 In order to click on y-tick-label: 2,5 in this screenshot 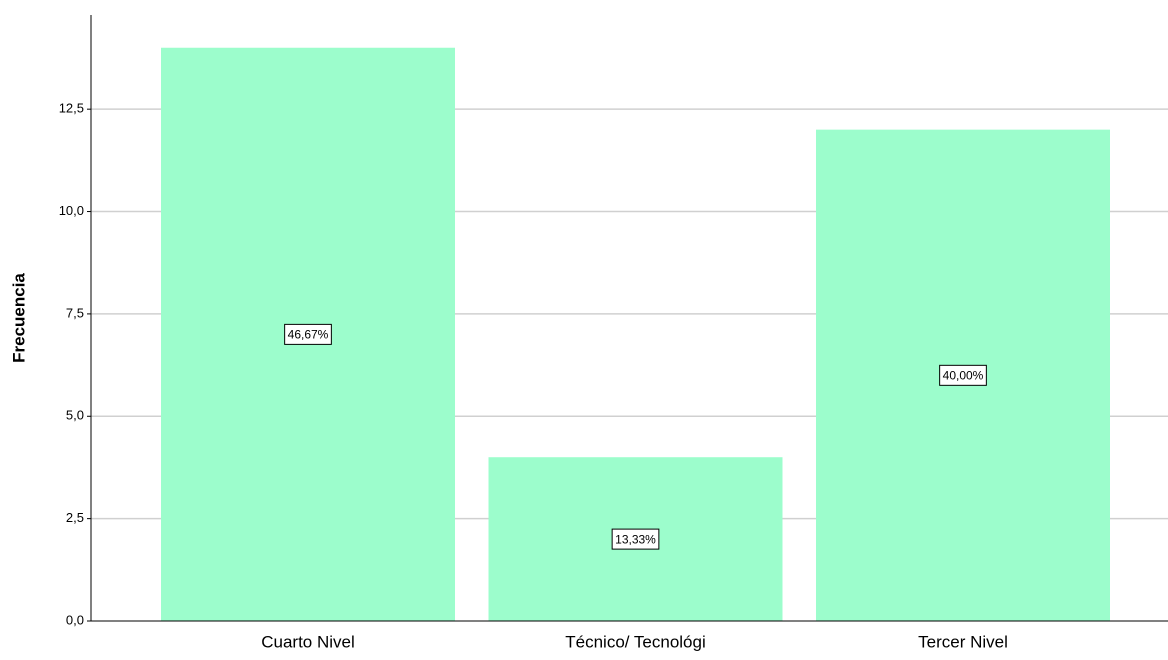, I will do `click(75, 517)`.